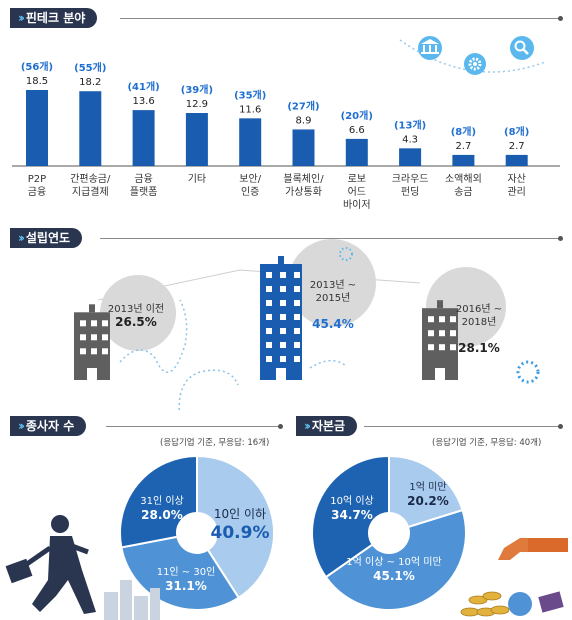  What do you see at coordinates (516, 192) in the screenshot?
I see `x-tick-label: 관리` at bounding box center [516, 192].